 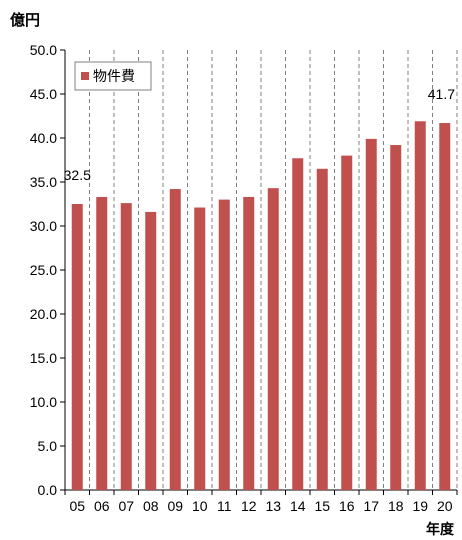 I want to click on x-tick-label: 18, so click(x=396, y=506).